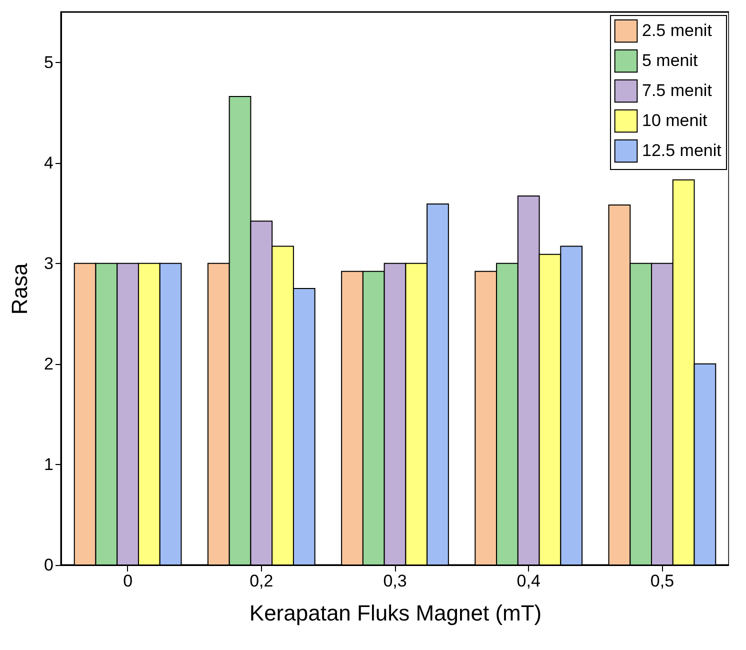  I want to click on x-axis-title: Kerapatan Fluks Magnet (mT), so click(395, 613).